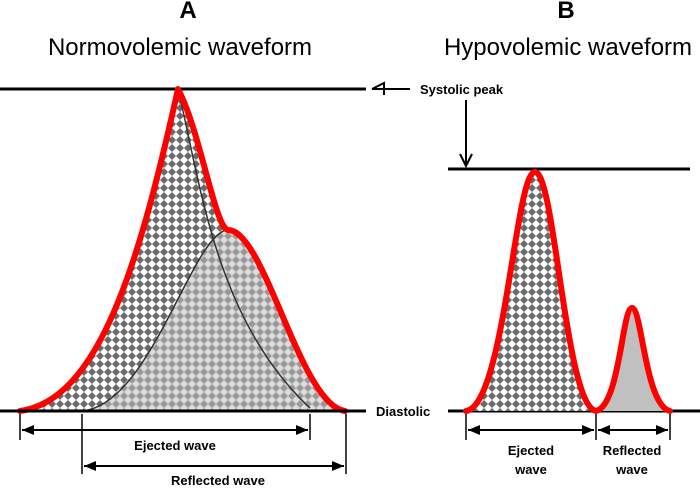  What do you see at coordinates (175, 445) in the screenshot?
I see `ejected-wave-label-a: Ejected wave` at bounding box center [175, 445].